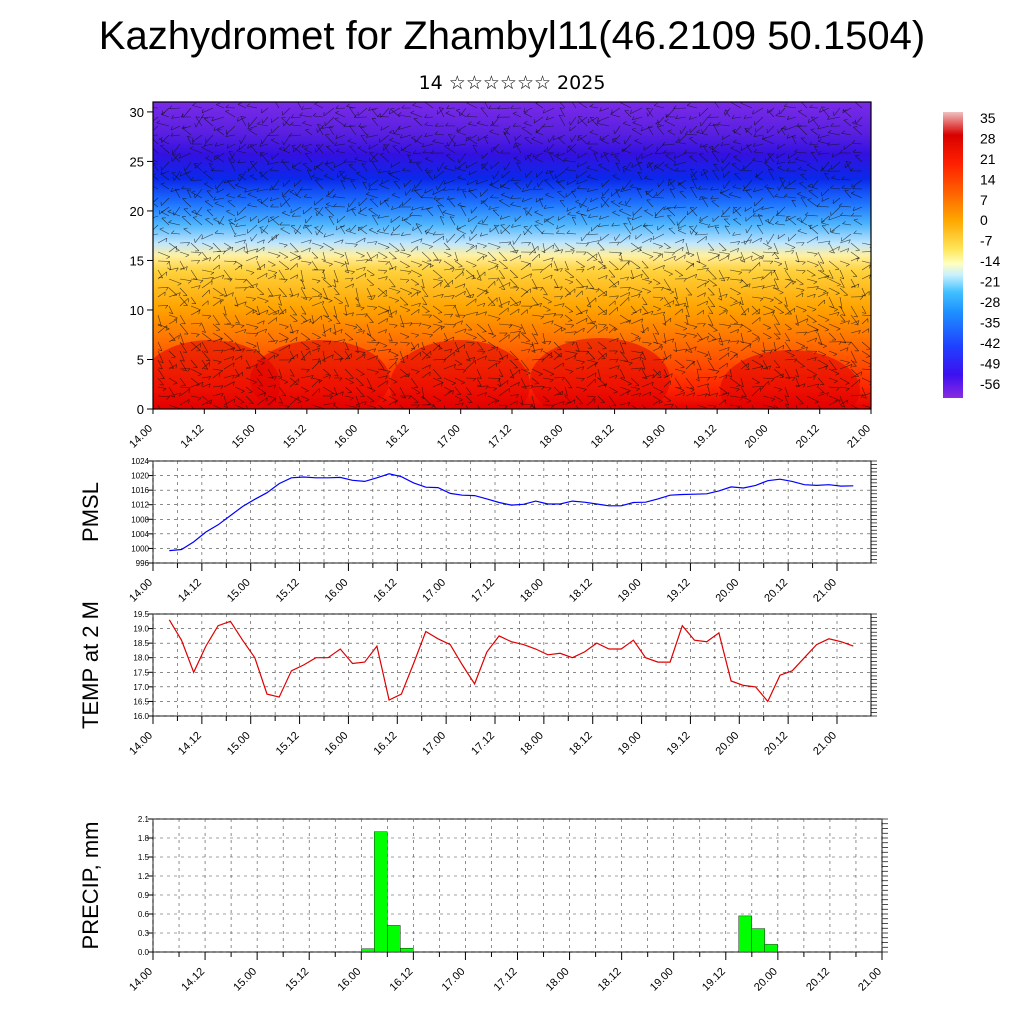 The width and height of the screenshot is (1024, 1024). What do you see at coordinates (610, 980) in the screenshot?
I see `x-tick-label: 18.12` at bounding box center [610, 980].